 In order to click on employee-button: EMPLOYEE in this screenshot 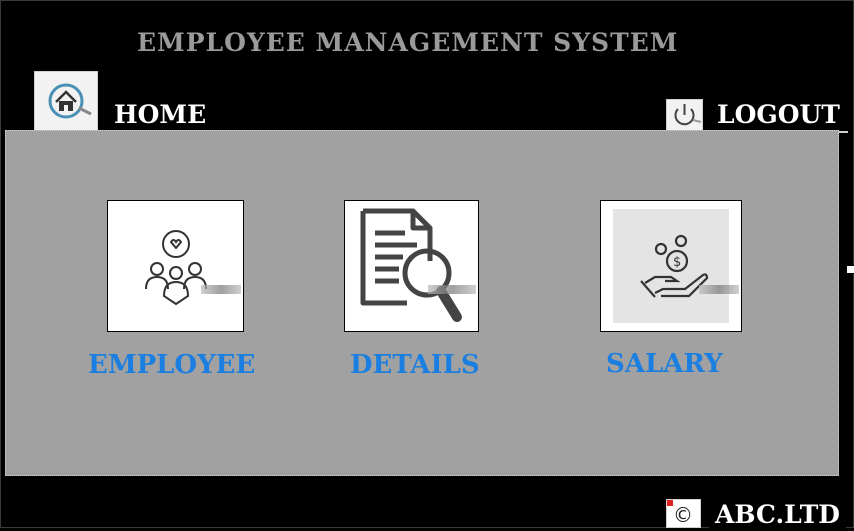, I will do `click(172, 365)`.